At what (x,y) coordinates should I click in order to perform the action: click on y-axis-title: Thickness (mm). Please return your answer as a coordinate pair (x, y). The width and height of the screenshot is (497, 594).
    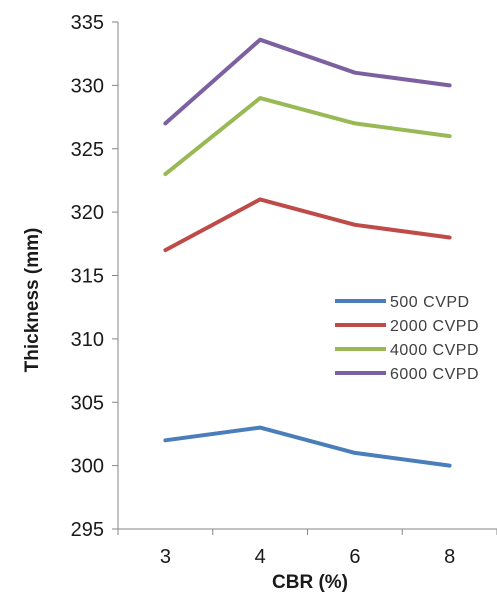
    Looking at the image, I should click on (32, 300).